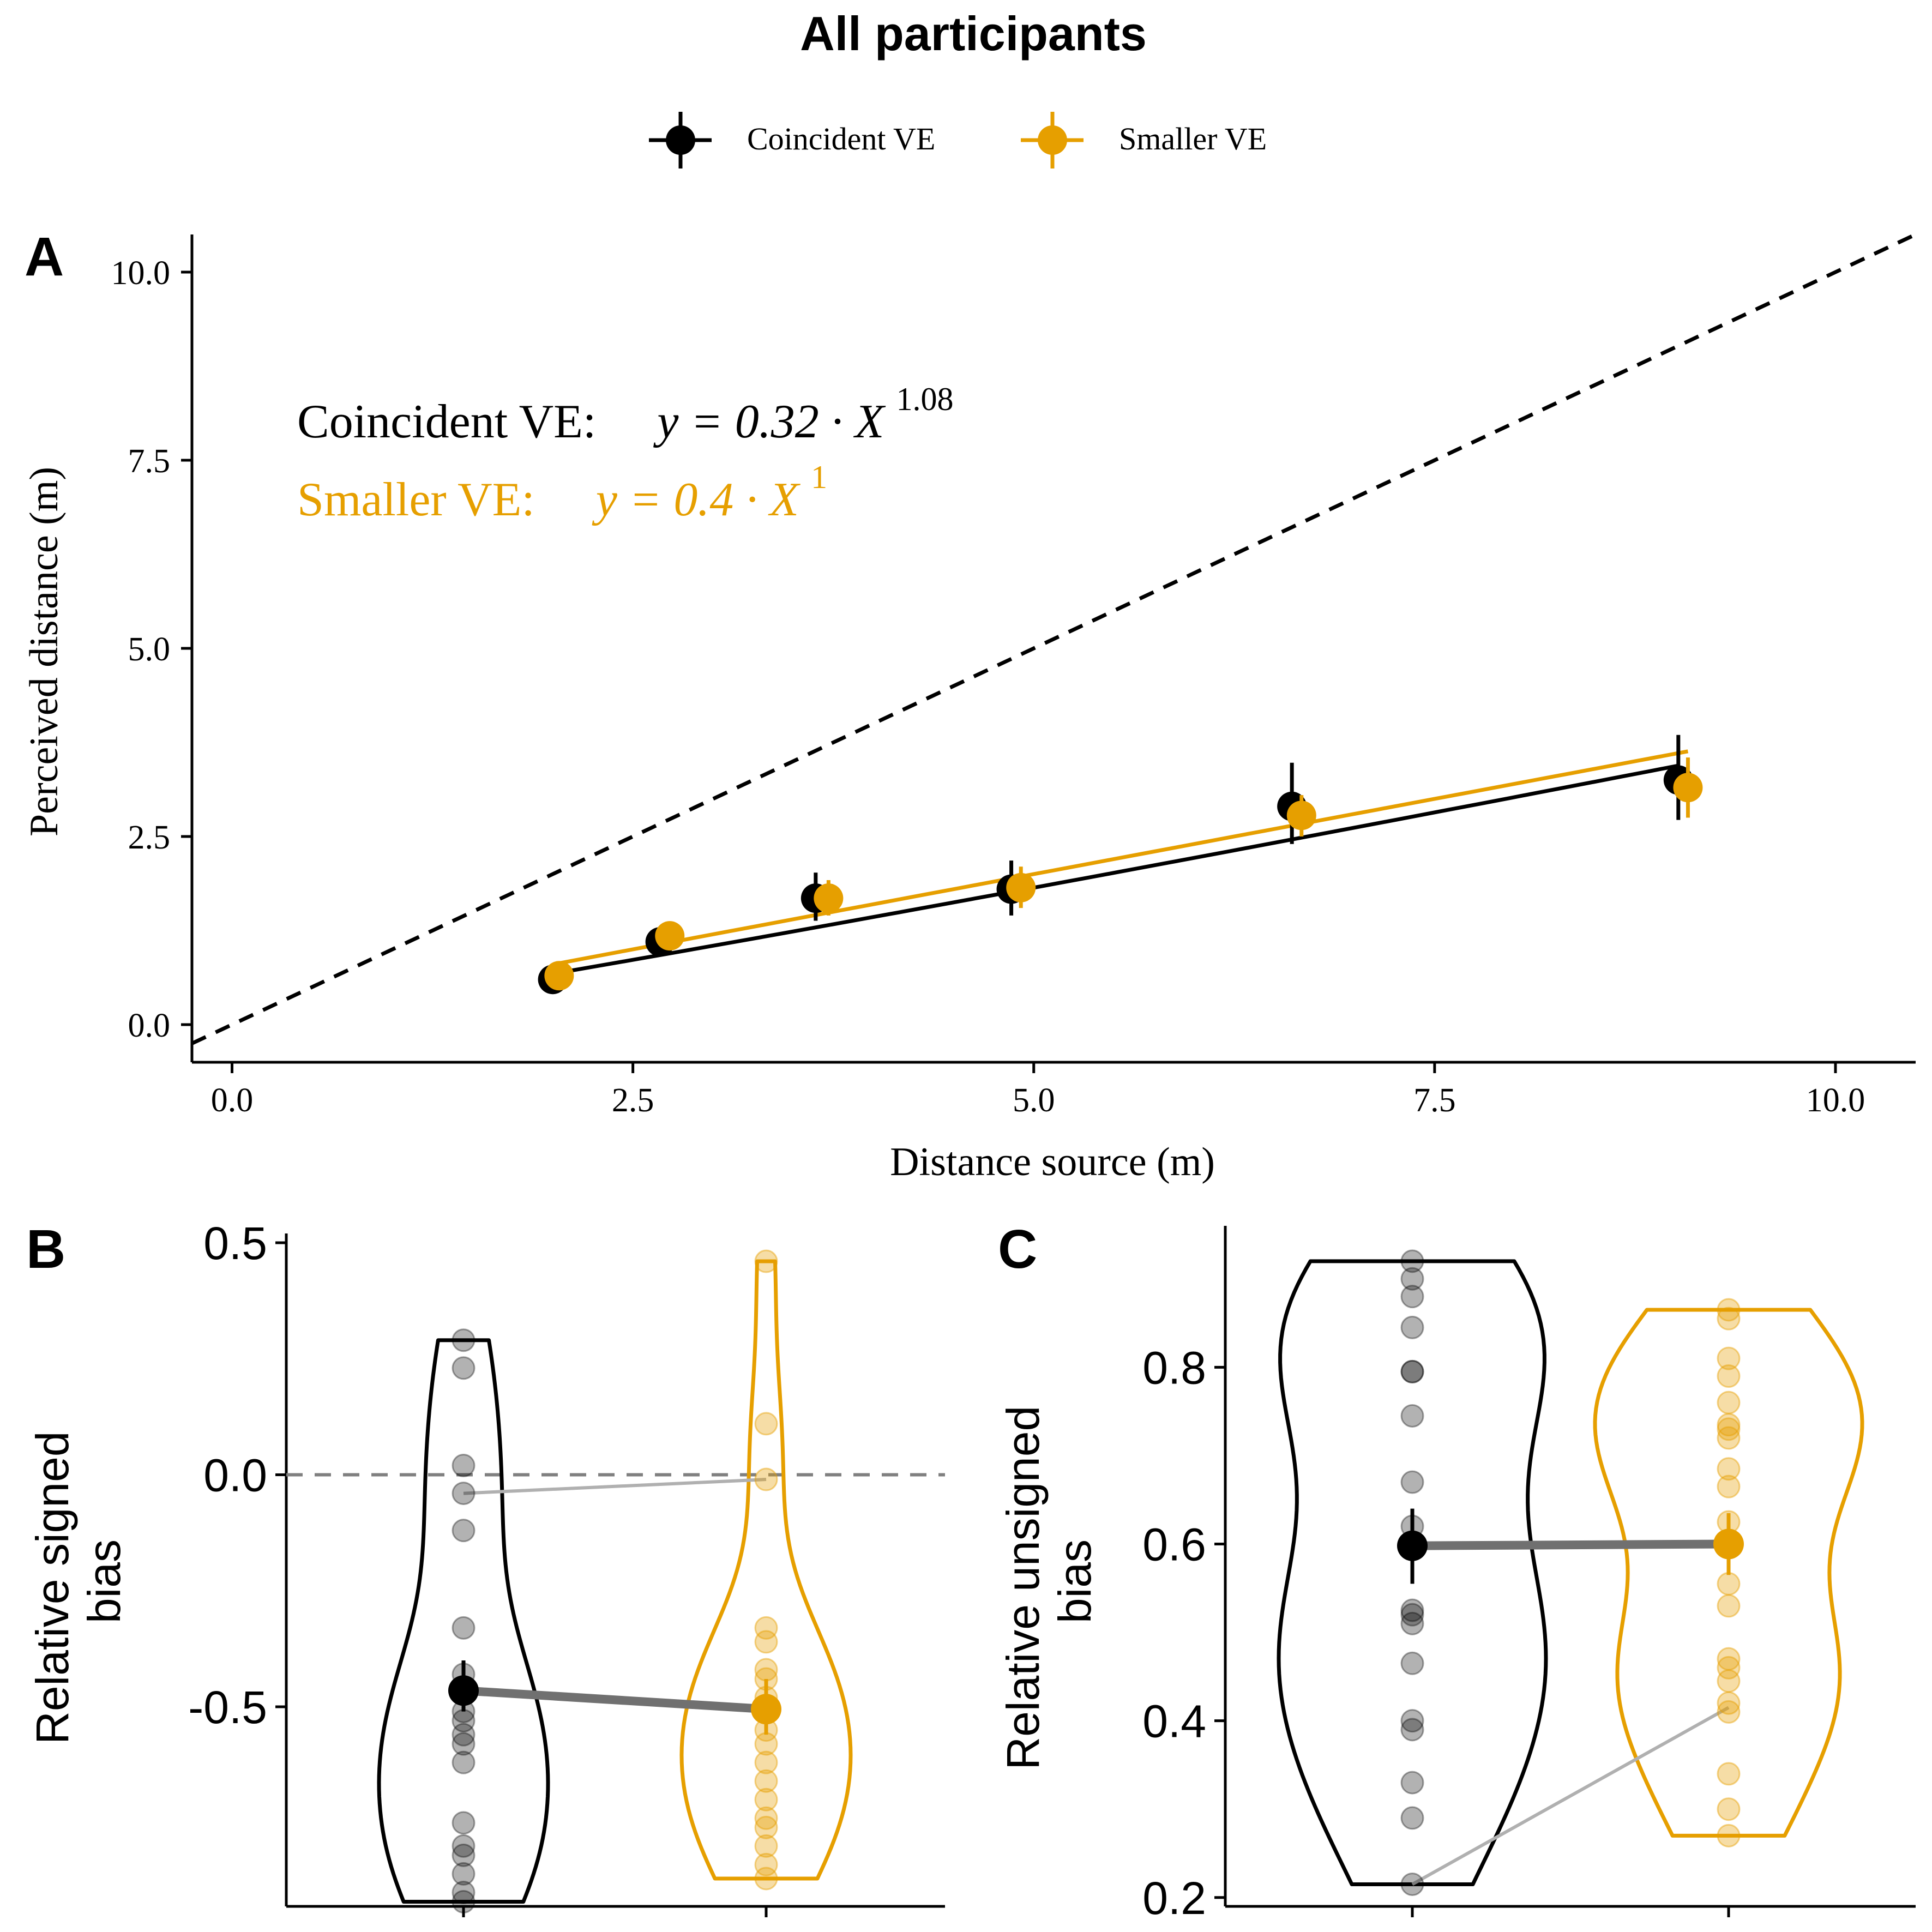 This screenshot has width=1932, height=1932. I want to click on panel-a-x-tick-label: 5.0, so click(1034, 1100).